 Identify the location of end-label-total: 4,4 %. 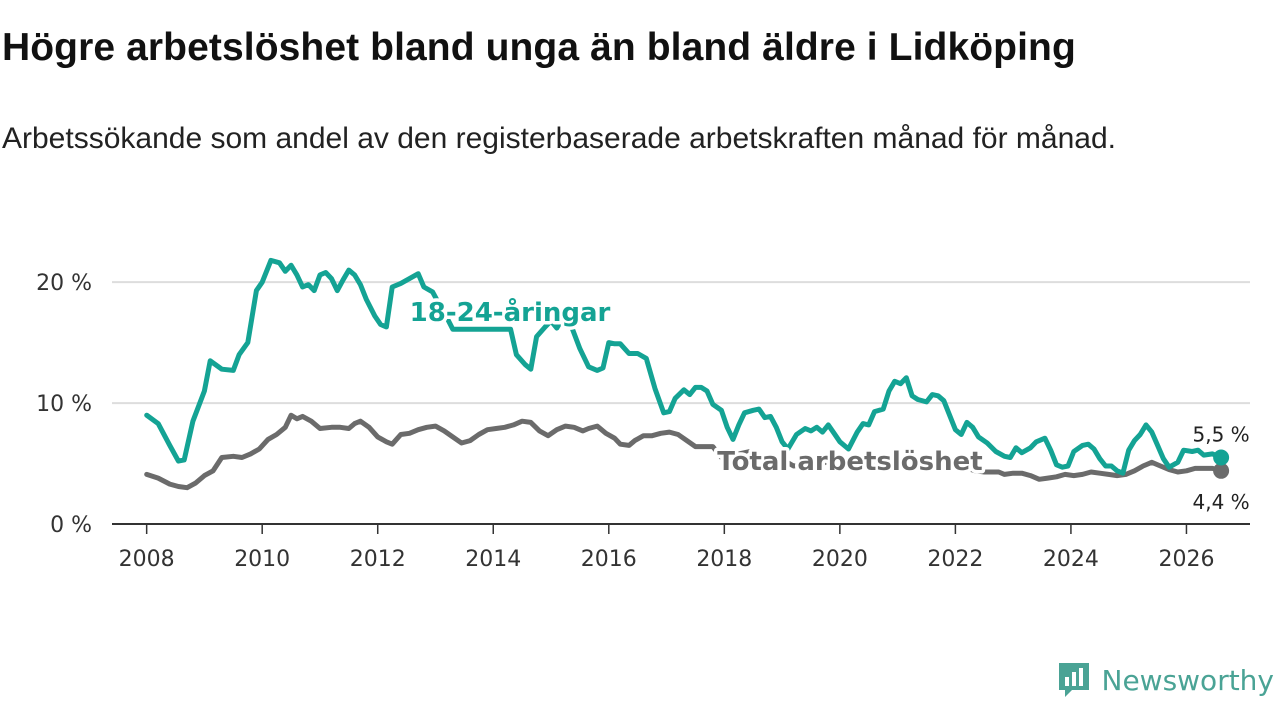
(1221, 502).